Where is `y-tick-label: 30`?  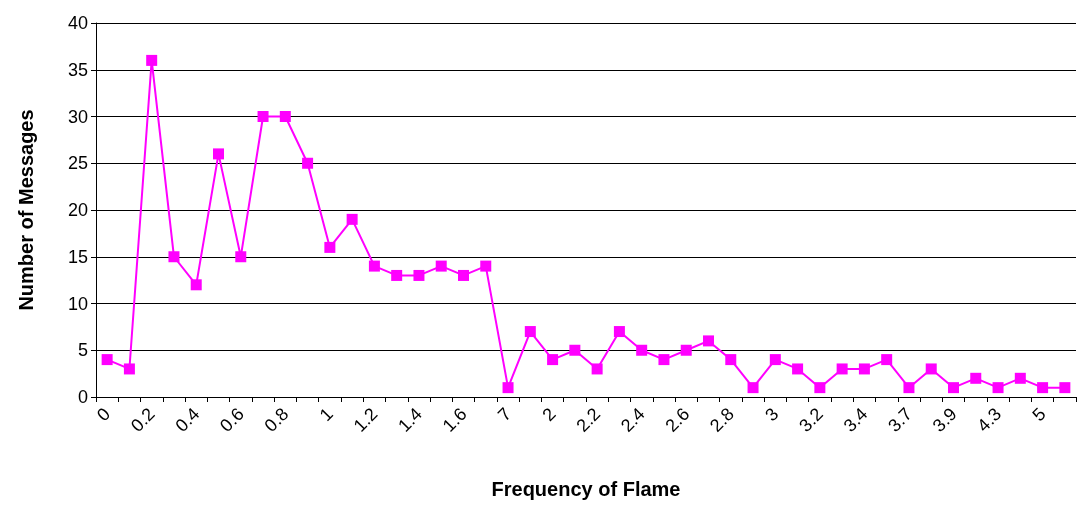
y-tick-label: 30 is located at coordinates (77, 116).